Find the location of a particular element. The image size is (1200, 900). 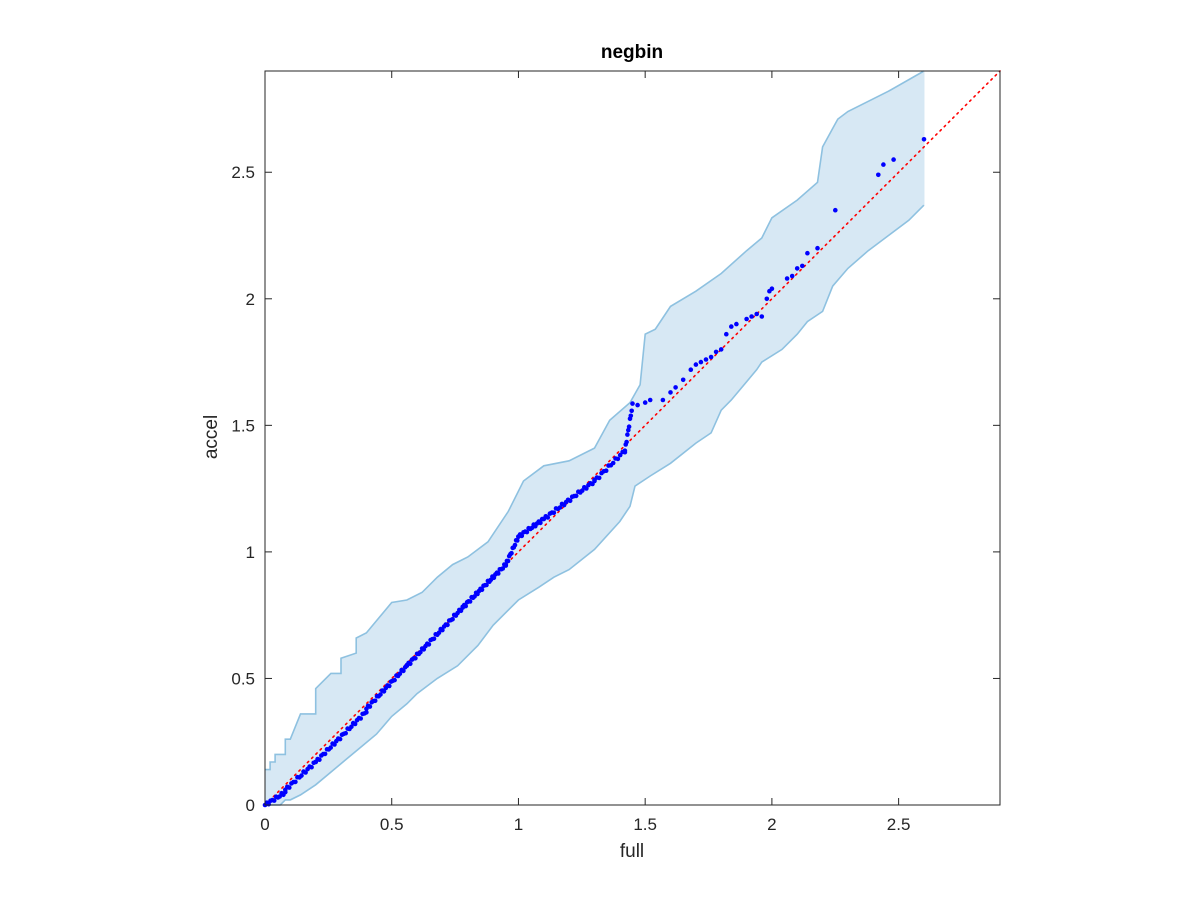

x-tick-label: 2 is located at coordinates (771, 824).